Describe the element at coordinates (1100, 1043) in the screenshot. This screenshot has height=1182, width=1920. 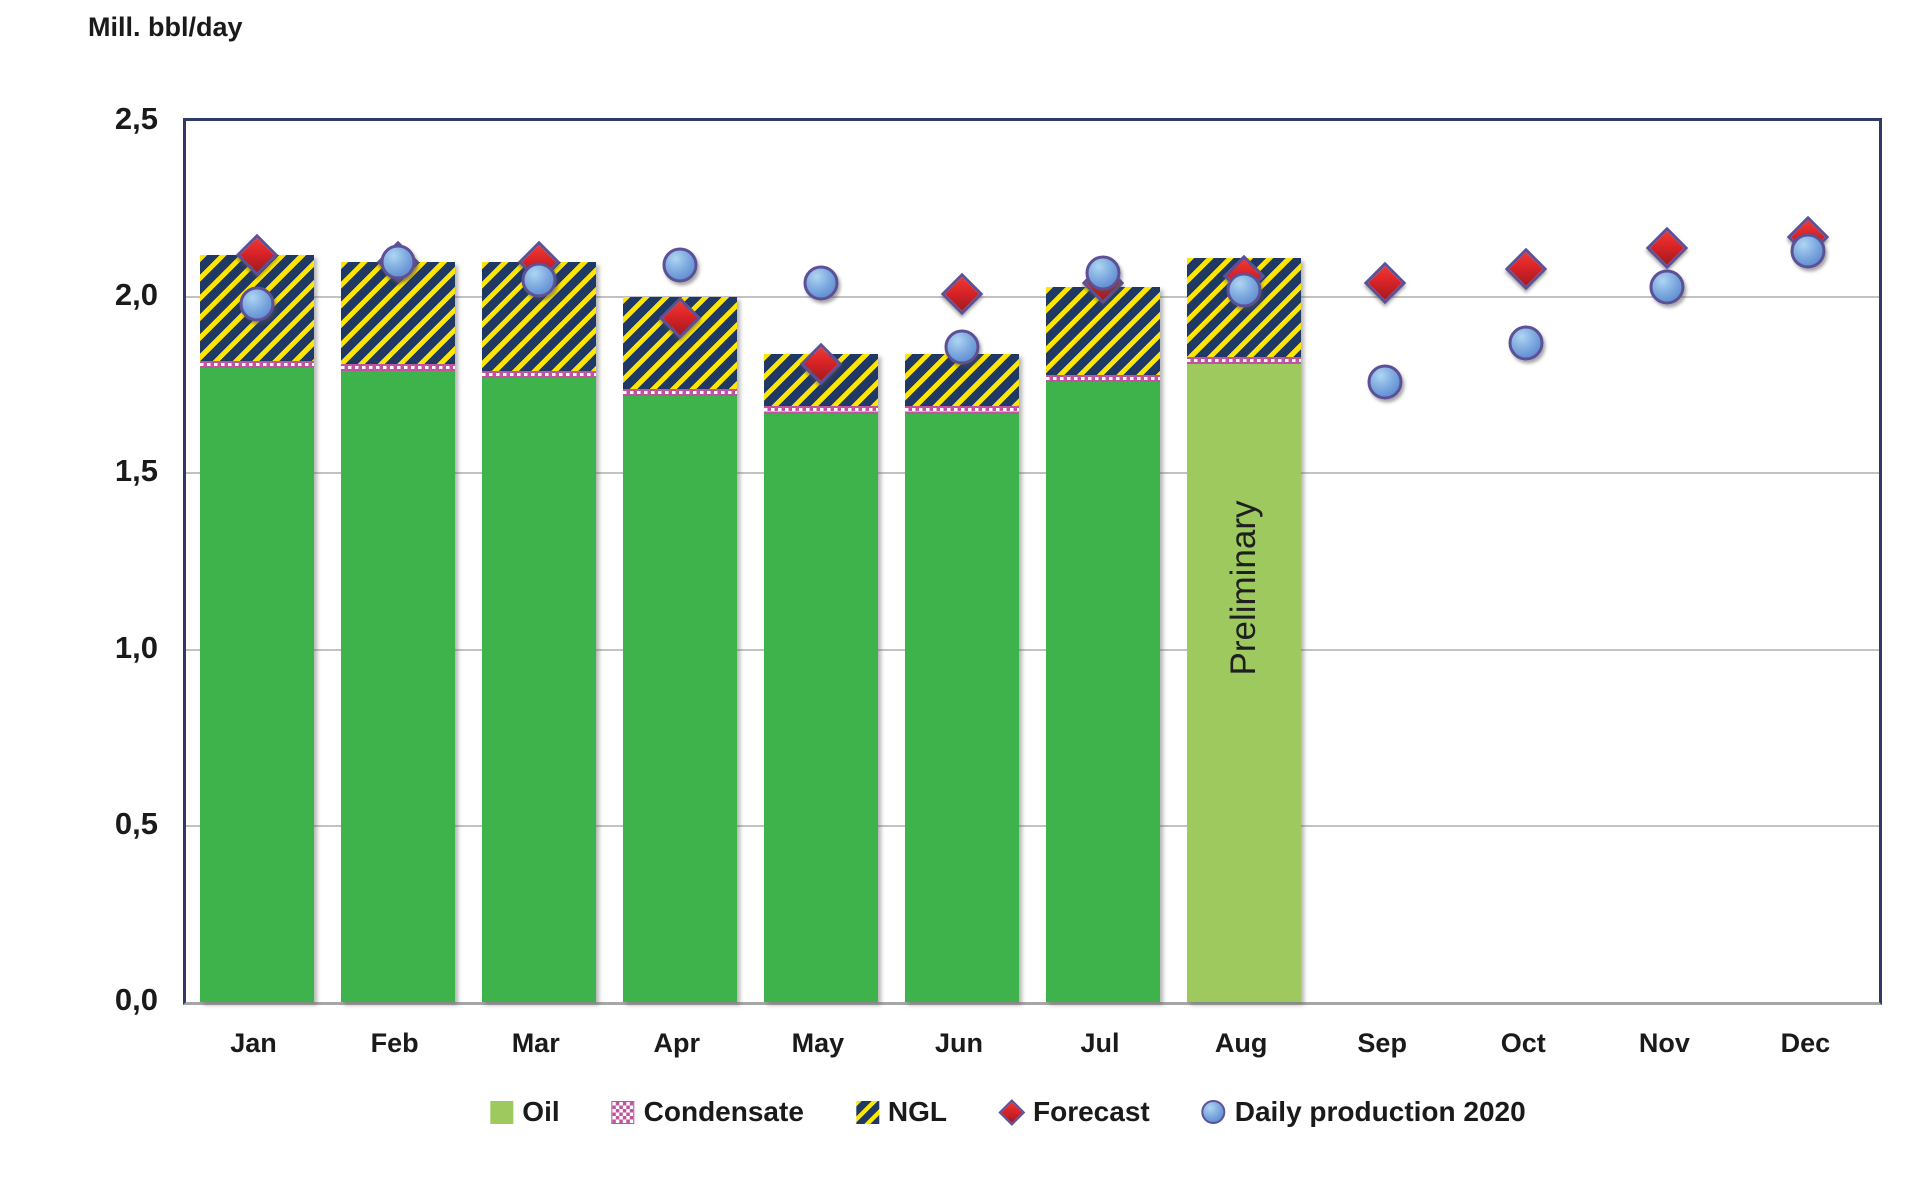
I see `x-tick-label-jul: Jul` at that location.